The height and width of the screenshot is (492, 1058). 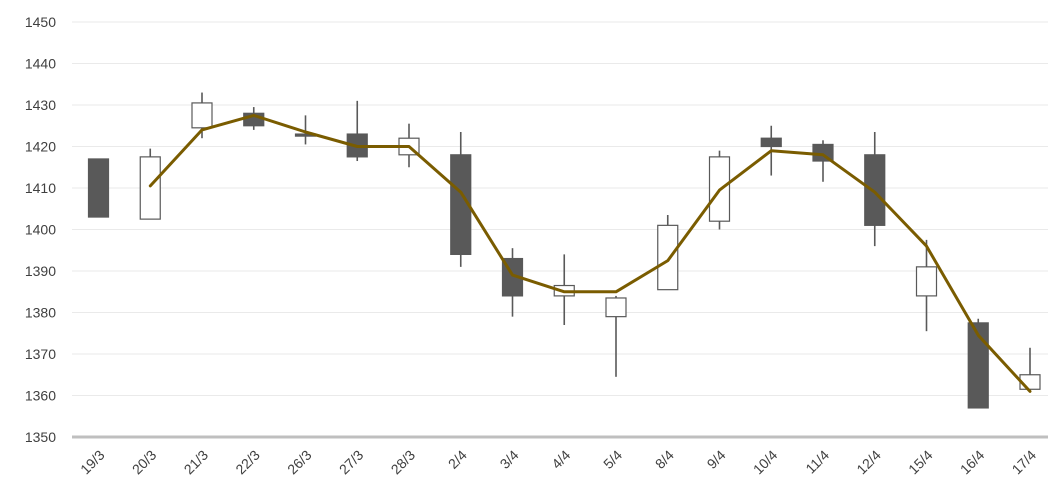 I want to click on x-tick-label: 3/4, so click(x=509, y=459).